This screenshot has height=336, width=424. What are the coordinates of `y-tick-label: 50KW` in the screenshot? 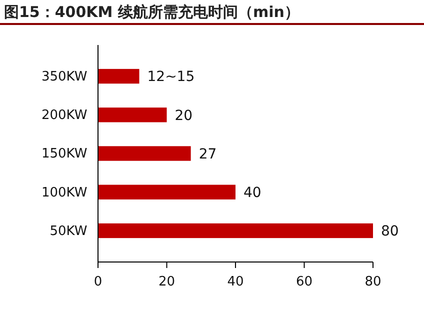 It's located at (69, 231).